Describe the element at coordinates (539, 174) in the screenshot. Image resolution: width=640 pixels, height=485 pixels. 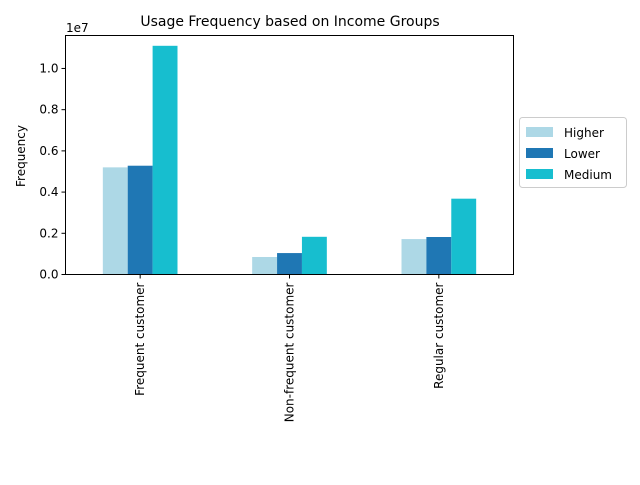
I see `legend-swatch-medium` at that location.